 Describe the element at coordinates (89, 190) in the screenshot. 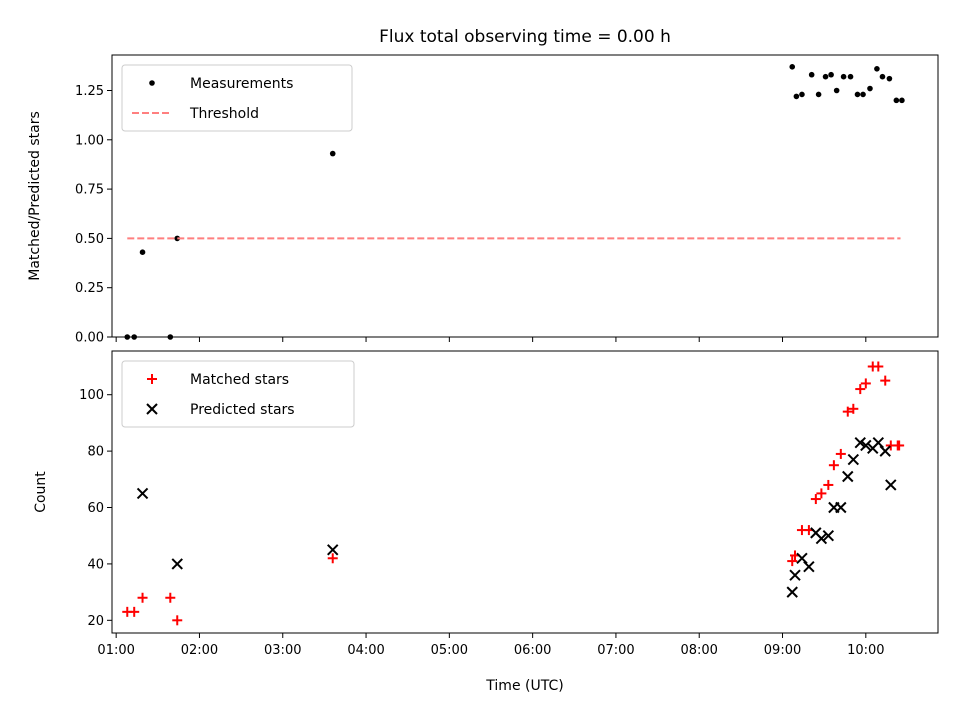

I see `y-tick-label: 0.75` at that location.